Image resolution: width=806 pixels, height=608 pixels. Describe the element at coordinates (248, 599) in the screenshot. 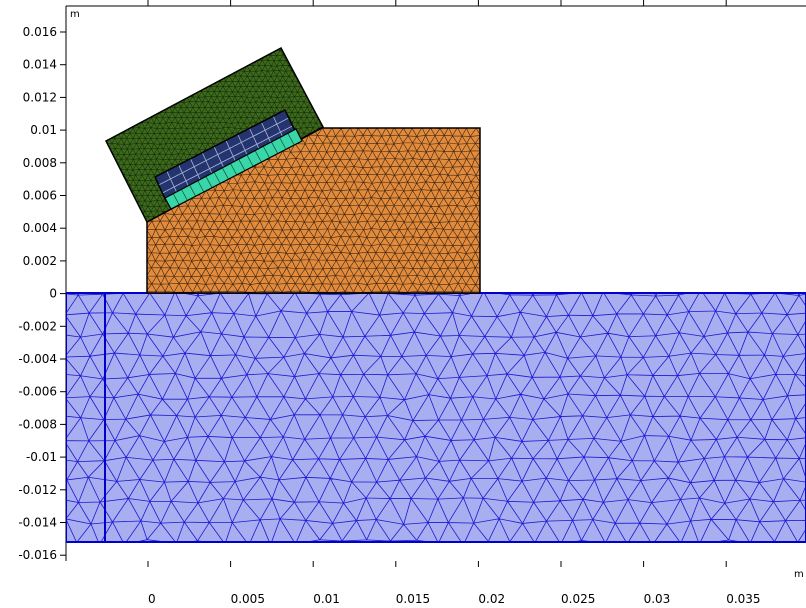

I see `x-tick-label: 0.005` at that location.